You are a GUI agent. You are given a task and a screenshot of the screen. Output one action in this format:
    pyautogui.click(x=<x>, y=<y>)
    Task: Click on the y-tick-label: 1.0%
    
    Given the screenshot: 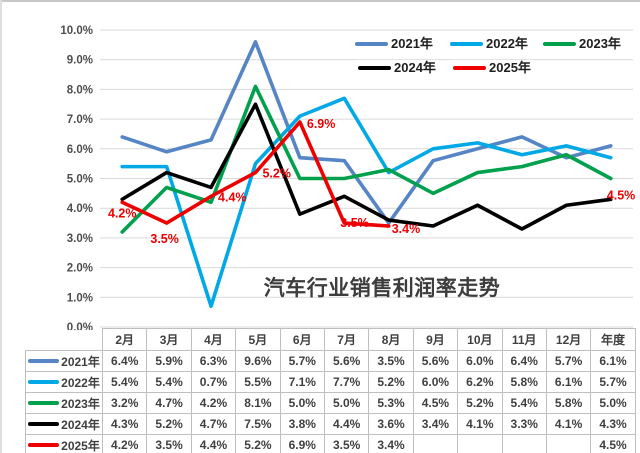 What is the action you would take?
    pyautogui.click(x=80, y=298)
    